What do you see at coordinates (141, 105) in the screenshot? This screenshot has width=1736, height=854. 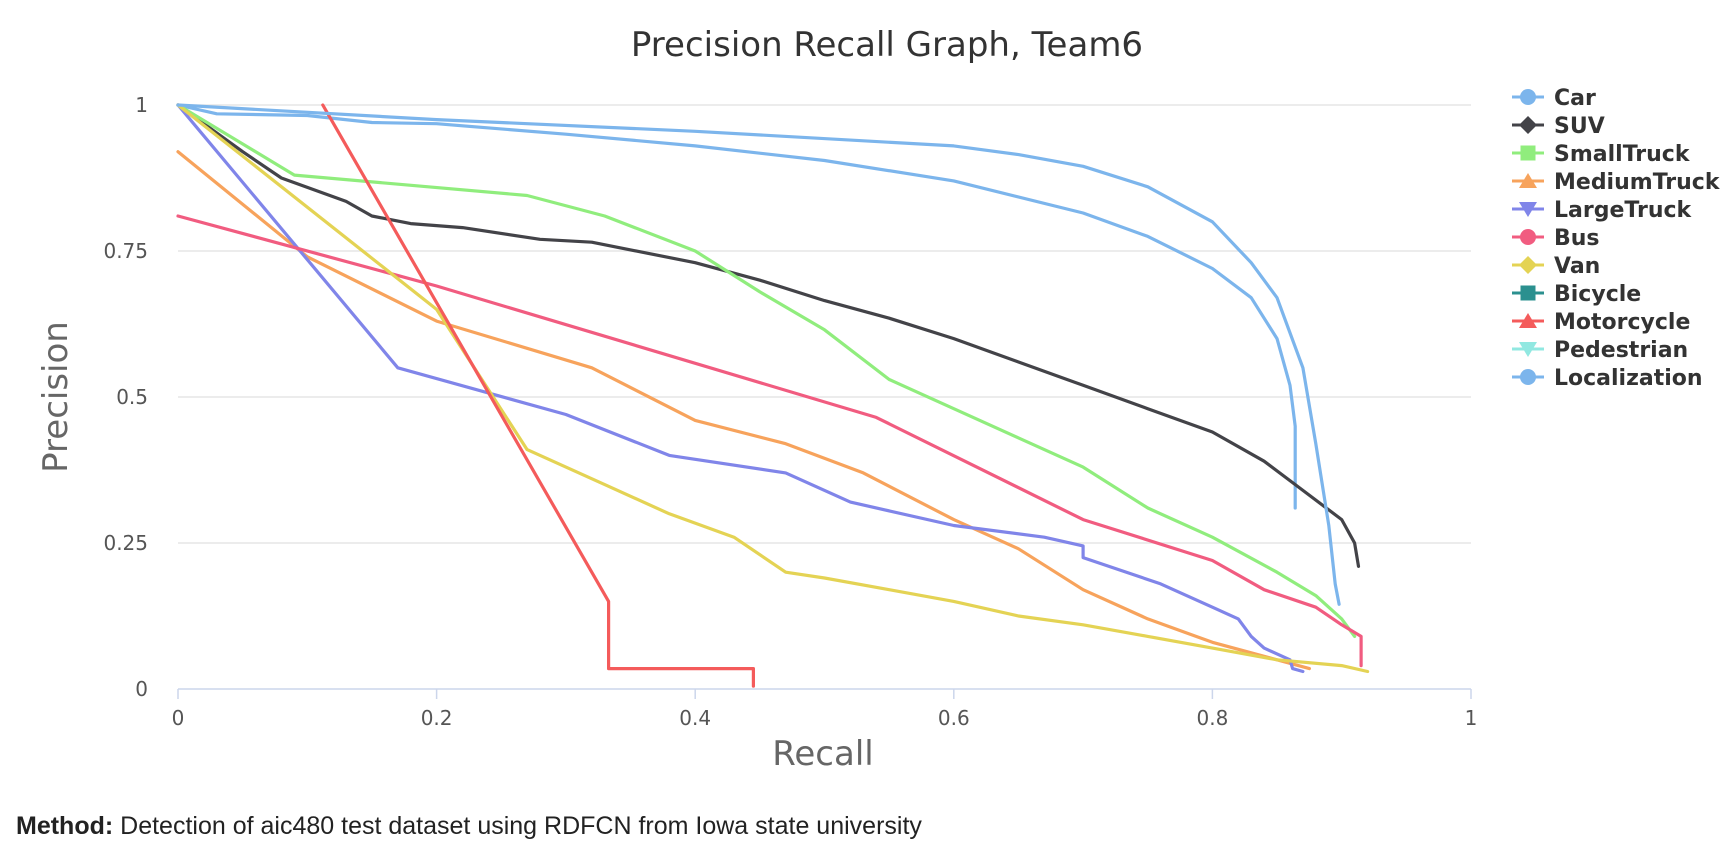 I see `y-tick-label: 1` at bounding box center [141, 105].